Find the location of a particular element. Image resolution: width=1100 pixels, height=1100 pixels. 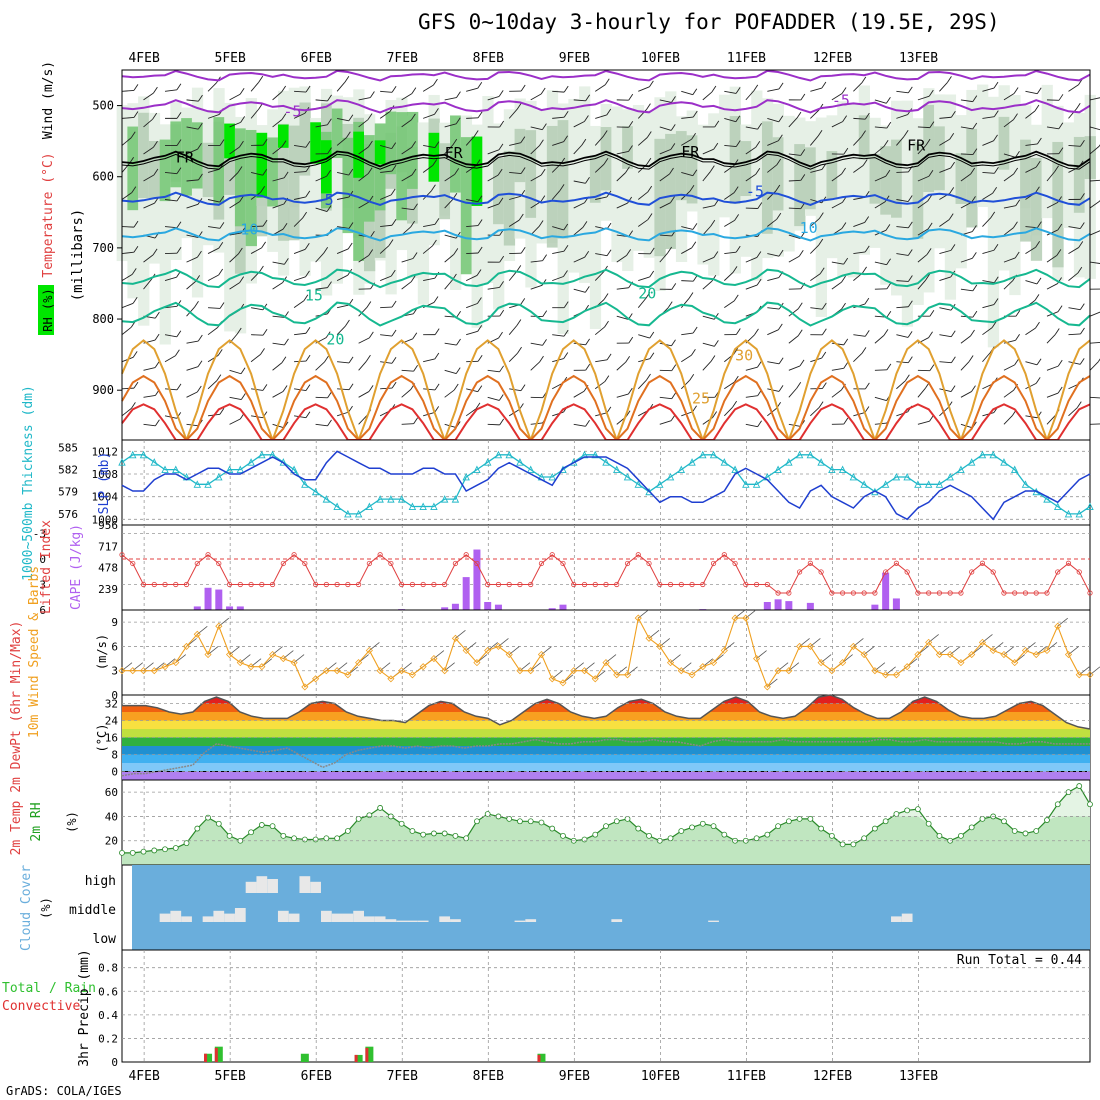

precip-tick-label: 0.6 is located at coordinates (108, 991).